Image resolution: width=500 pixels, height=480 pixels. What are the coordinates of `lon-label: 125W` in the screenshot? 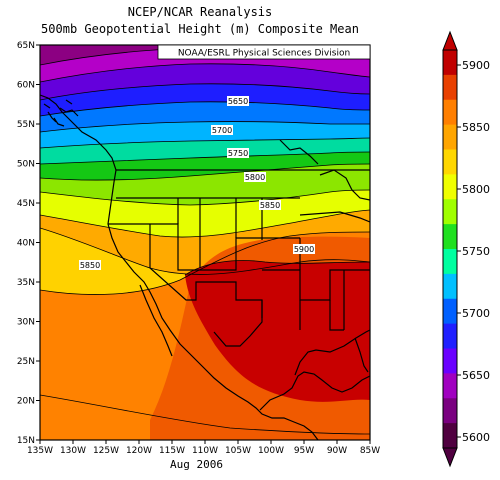 It's located at (106, 451).